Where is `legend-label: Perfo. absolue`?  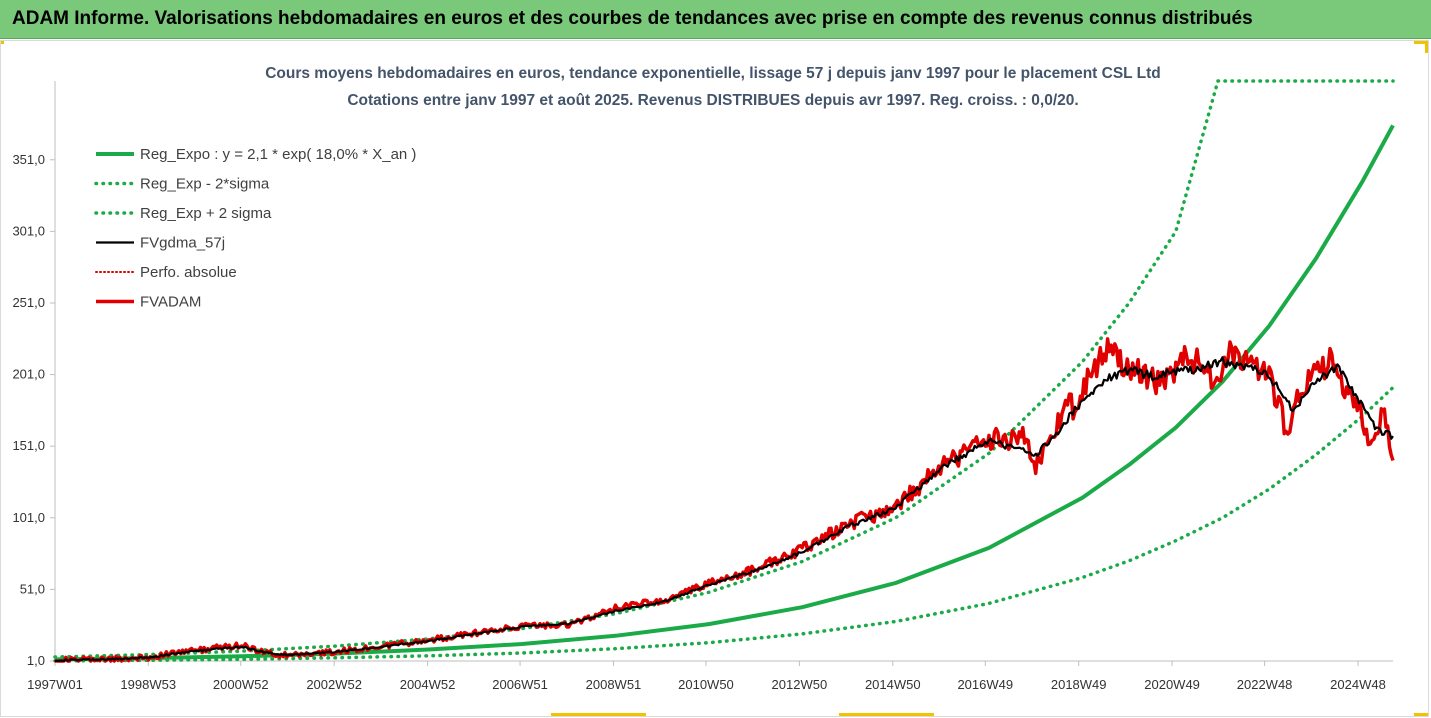 legend-label: Perfo. absolue is located at coordinates (188, 272).